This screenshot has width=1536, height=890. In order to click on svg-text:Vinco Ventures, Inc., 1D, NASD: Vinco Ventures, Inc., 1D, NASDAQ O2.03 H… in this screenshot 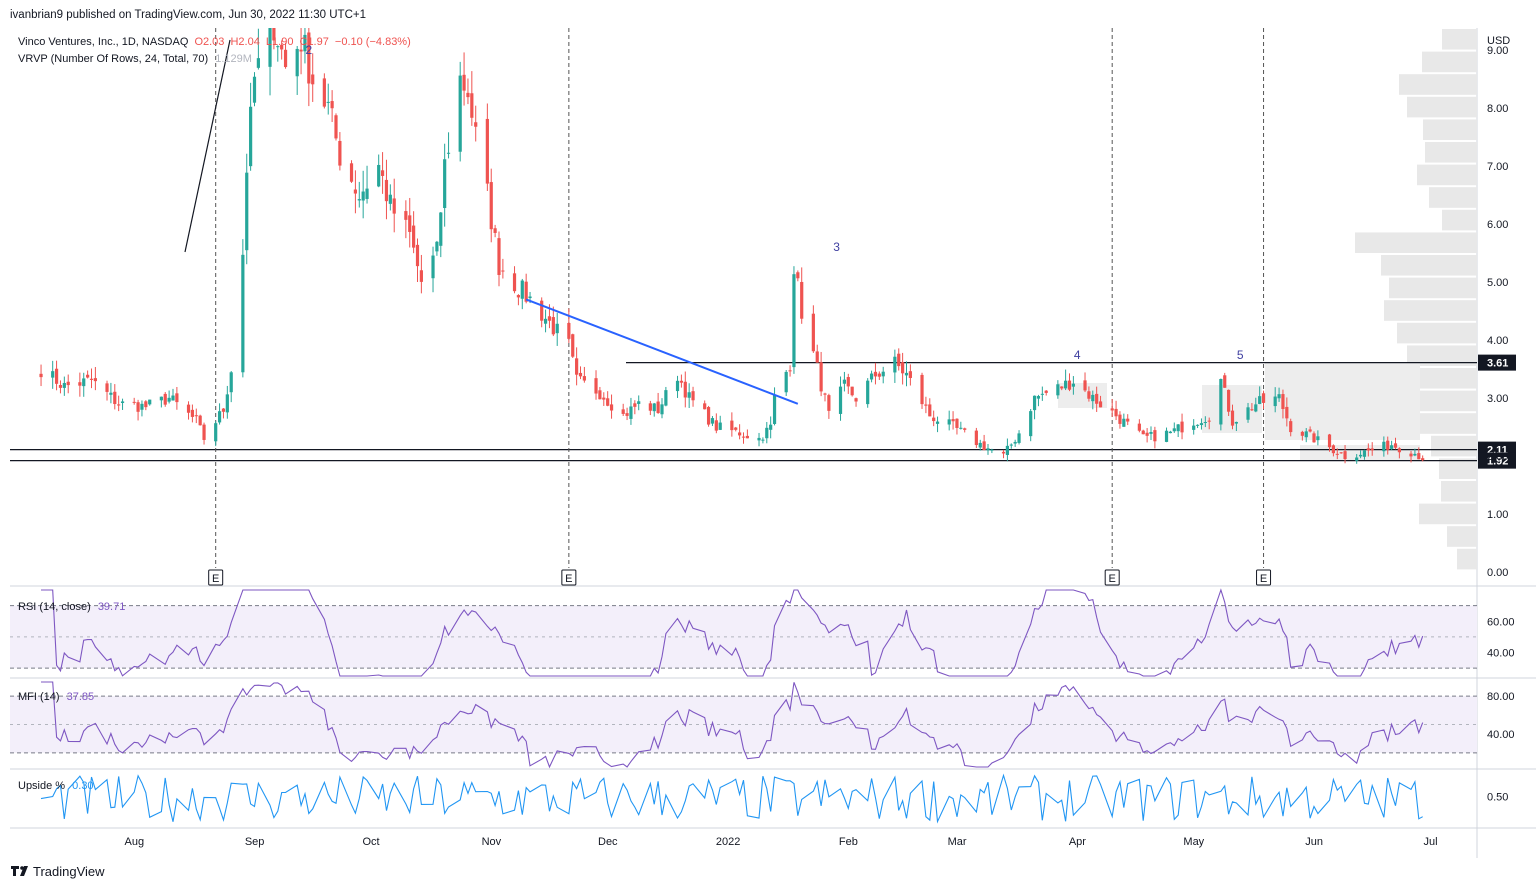, I will do `click(214, 42)`.